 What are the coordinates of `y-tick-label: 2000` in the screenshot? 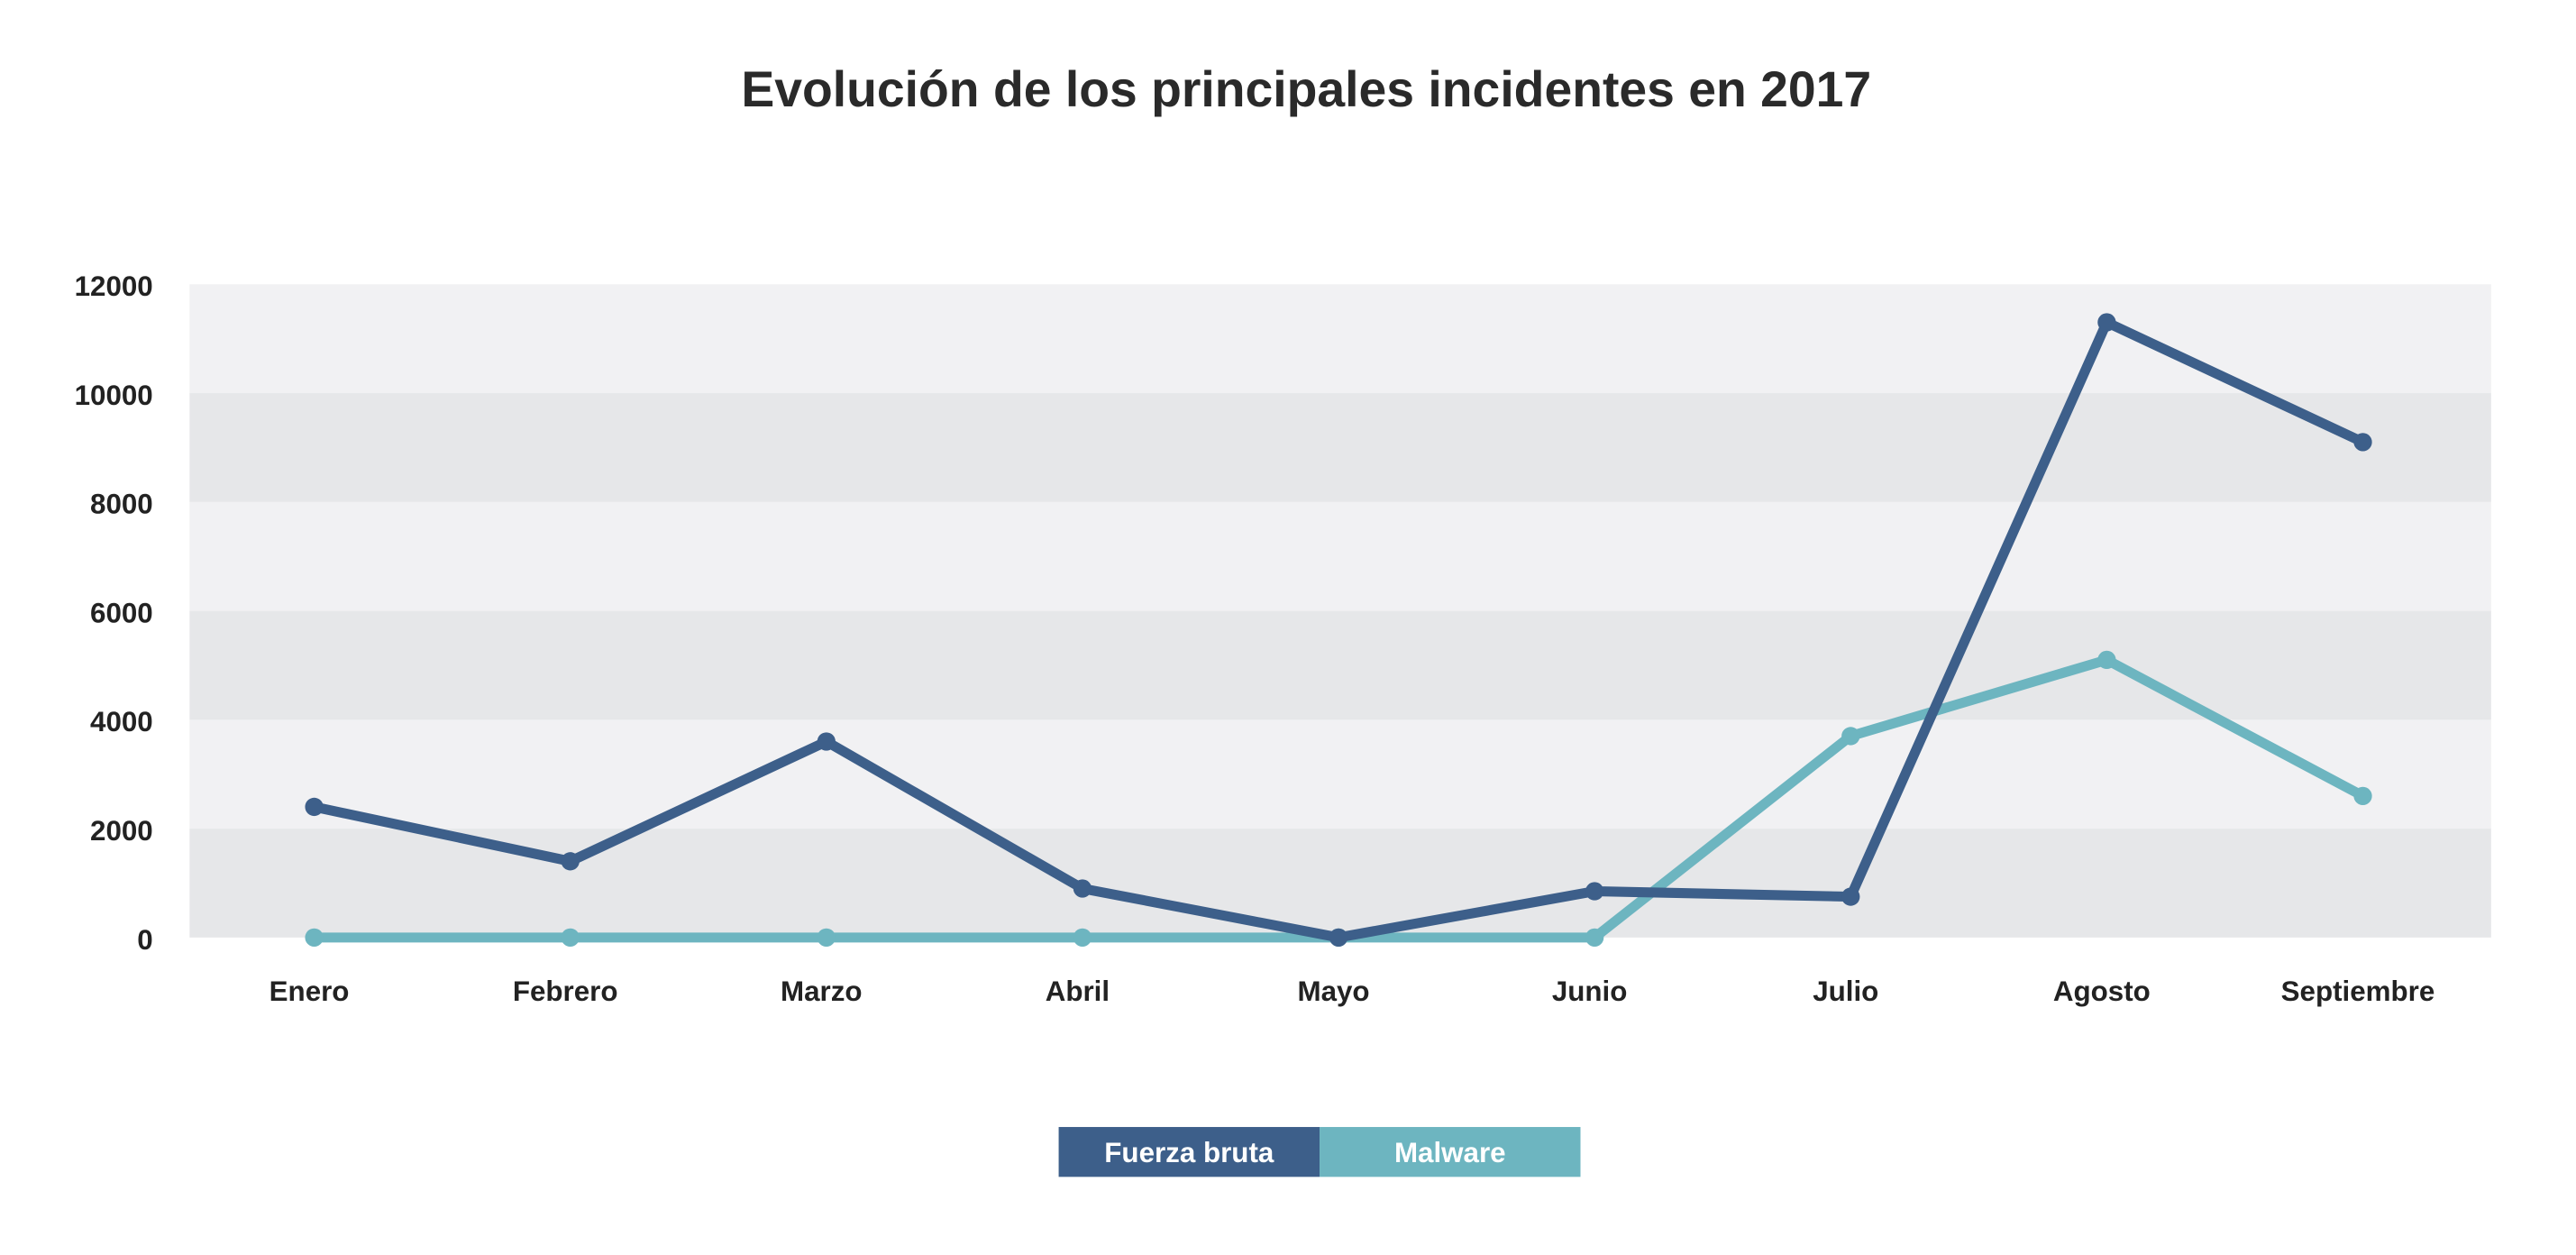 It's located at (121, 831).